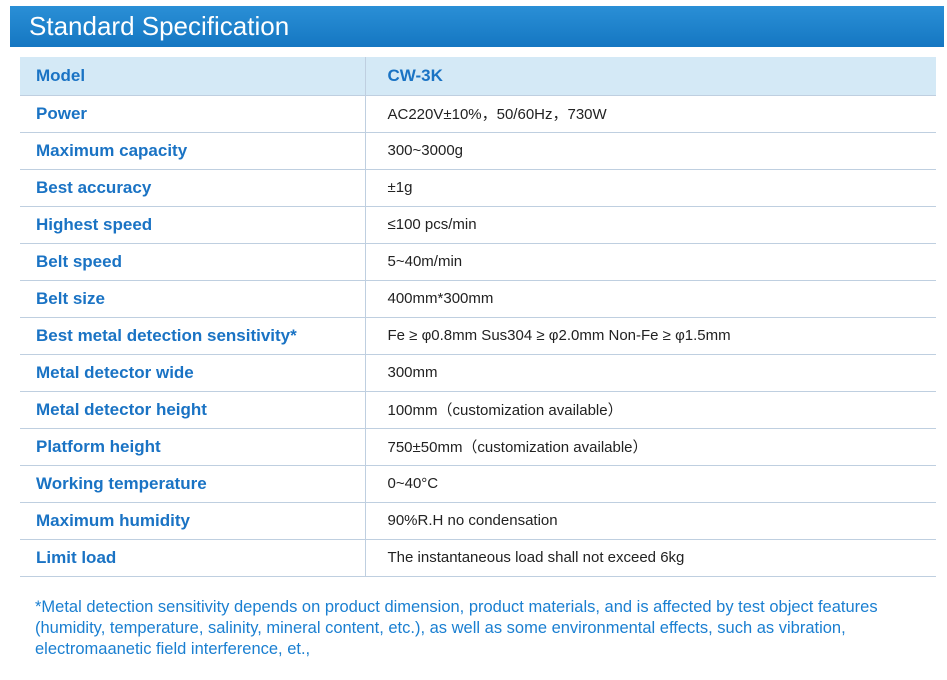 The width and height of the screenshot is (947, 680). What do you see at coordinates (477, 26) in the screenshot?
I see `spec-header-bar: Standard Specification` at bounding box center [477, 26].